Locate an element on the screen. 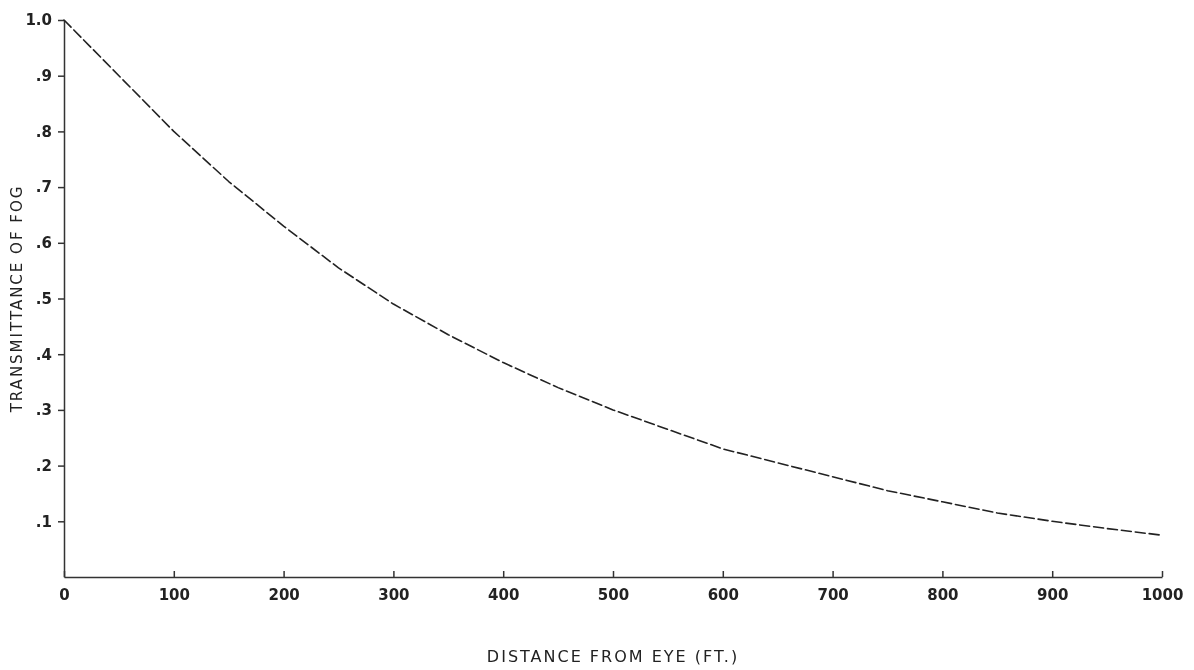 The height and width of the screenshot is (670, 1194). y-tick-label: 1.0 is located at coordinates (38, 20).